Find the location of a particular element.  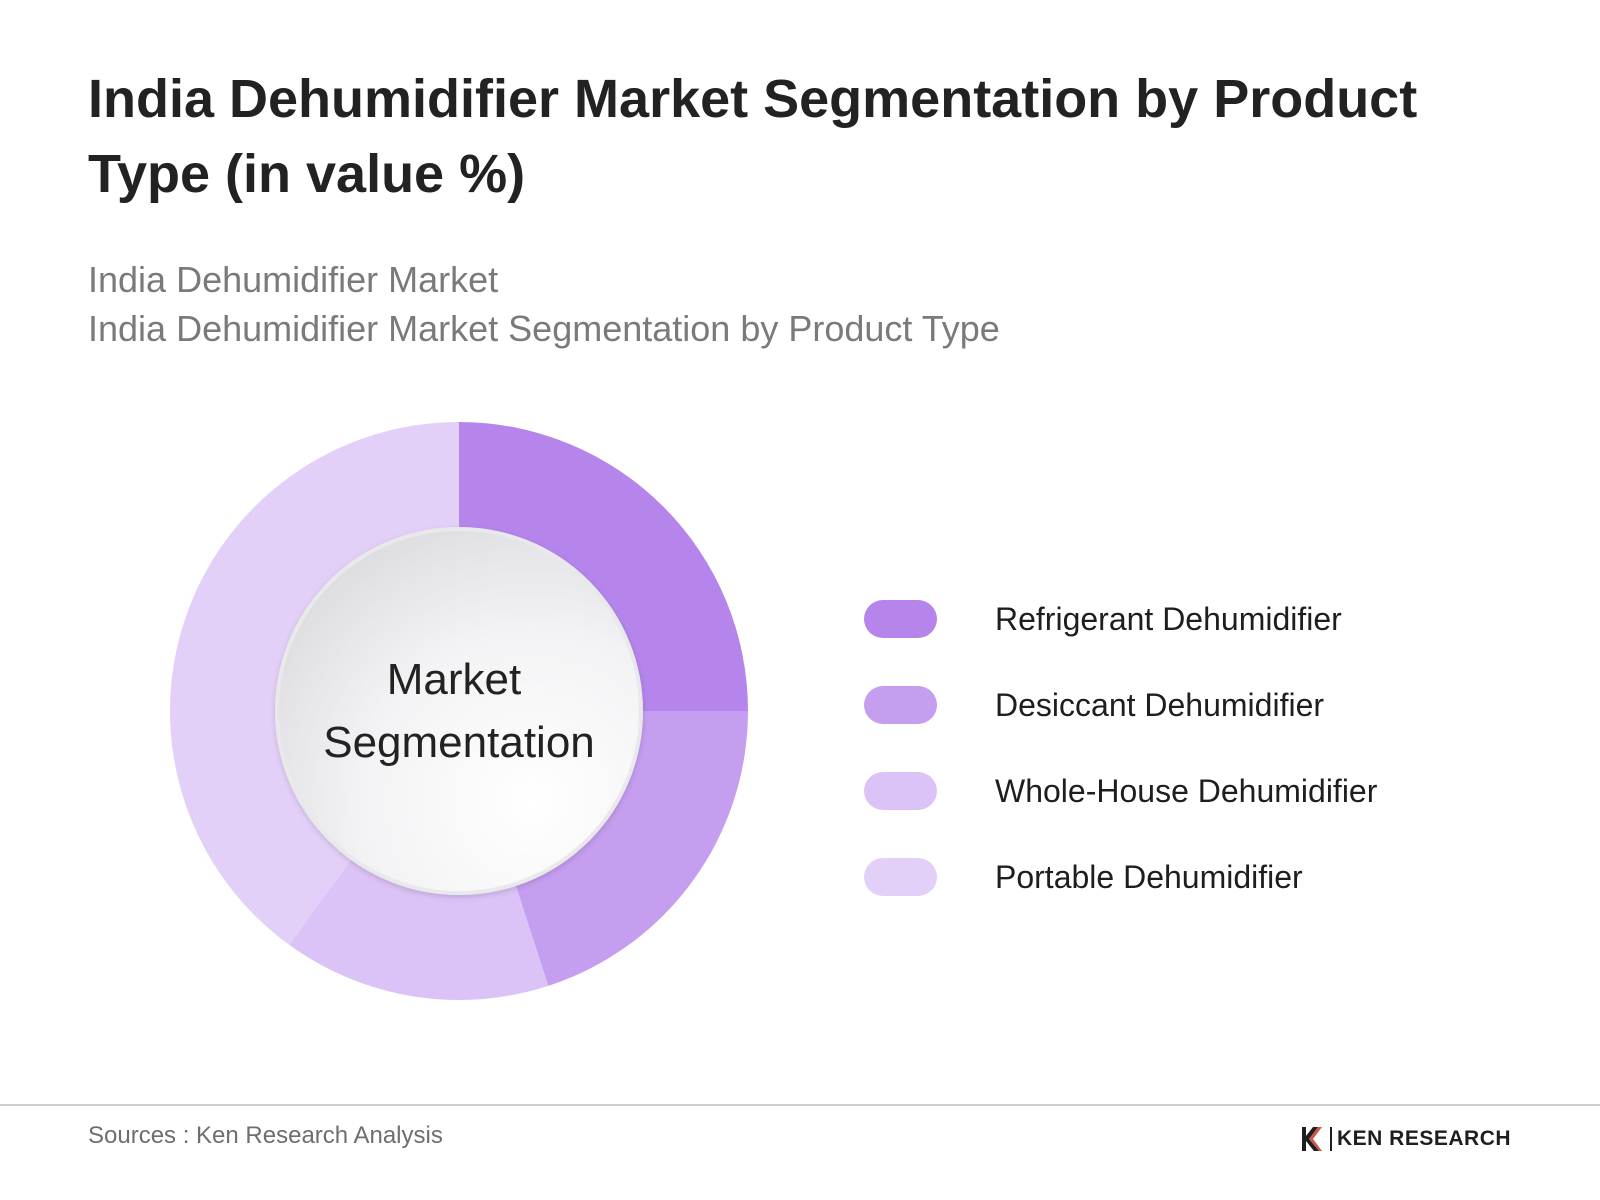

legend-swatch-whole-house is located at coordinates (900, 791).